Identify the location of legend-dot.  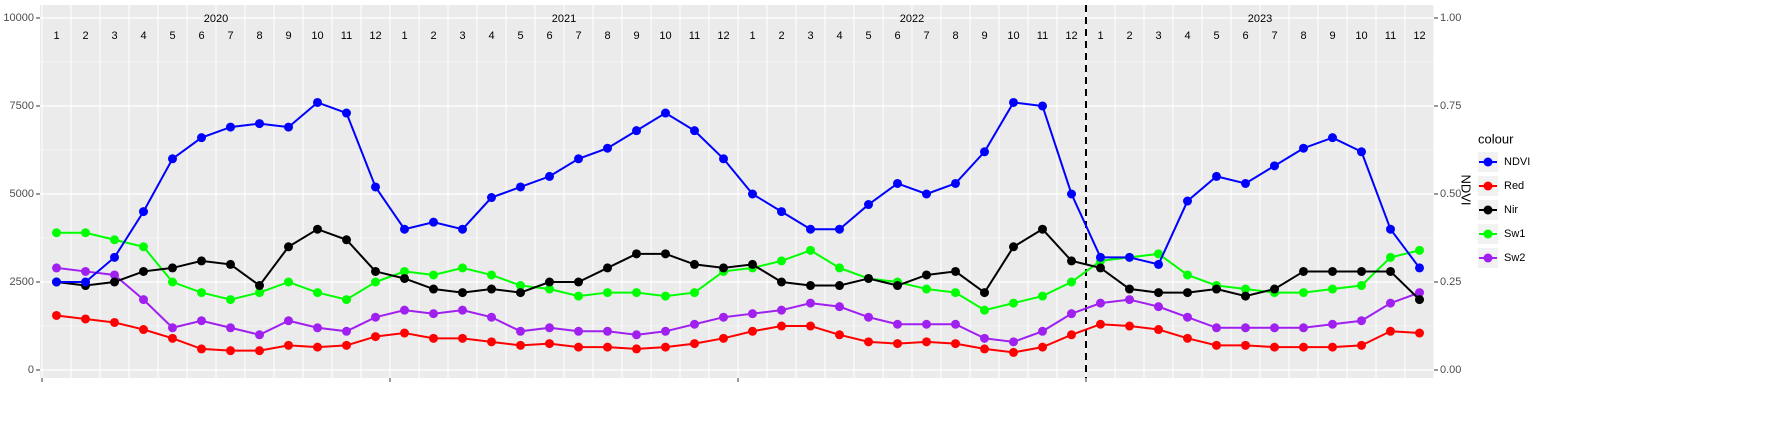
(1488, 186).